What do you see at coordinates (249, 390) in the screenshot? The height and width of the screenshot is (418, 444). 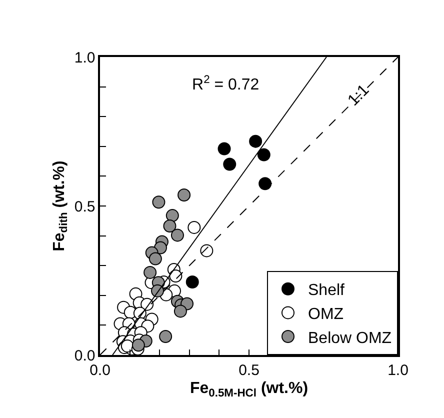 I see `x-axis-title: Fe$_{0.5M-HCl}$ (wt.%)` at bounding box center [249, 390].